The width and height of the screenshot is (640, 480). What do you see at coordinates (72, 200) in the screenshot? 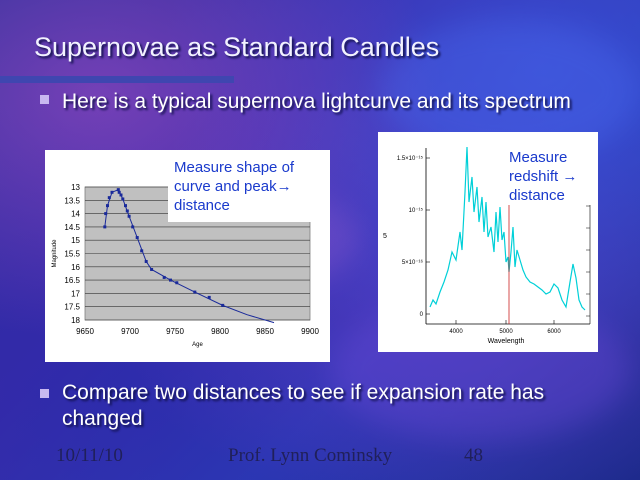
I see `y-tick-label: 13.5` at bounding box center [72, 200].